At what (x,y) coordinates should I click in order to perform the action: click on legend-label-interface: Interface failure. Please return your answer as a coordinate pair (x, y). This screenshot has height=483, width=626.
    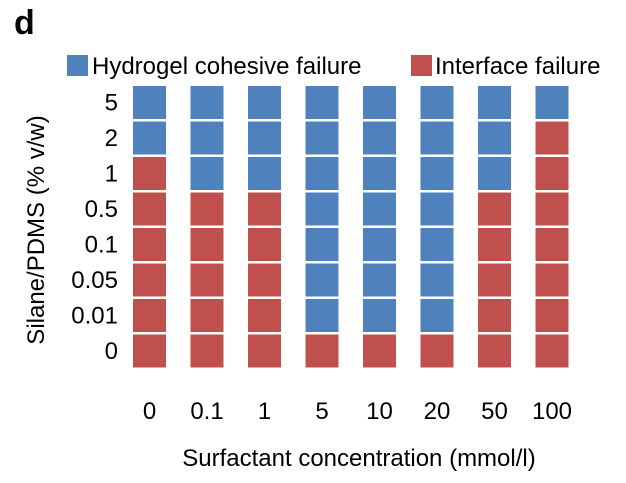
    Looking at the image, I should click on (517, 66).